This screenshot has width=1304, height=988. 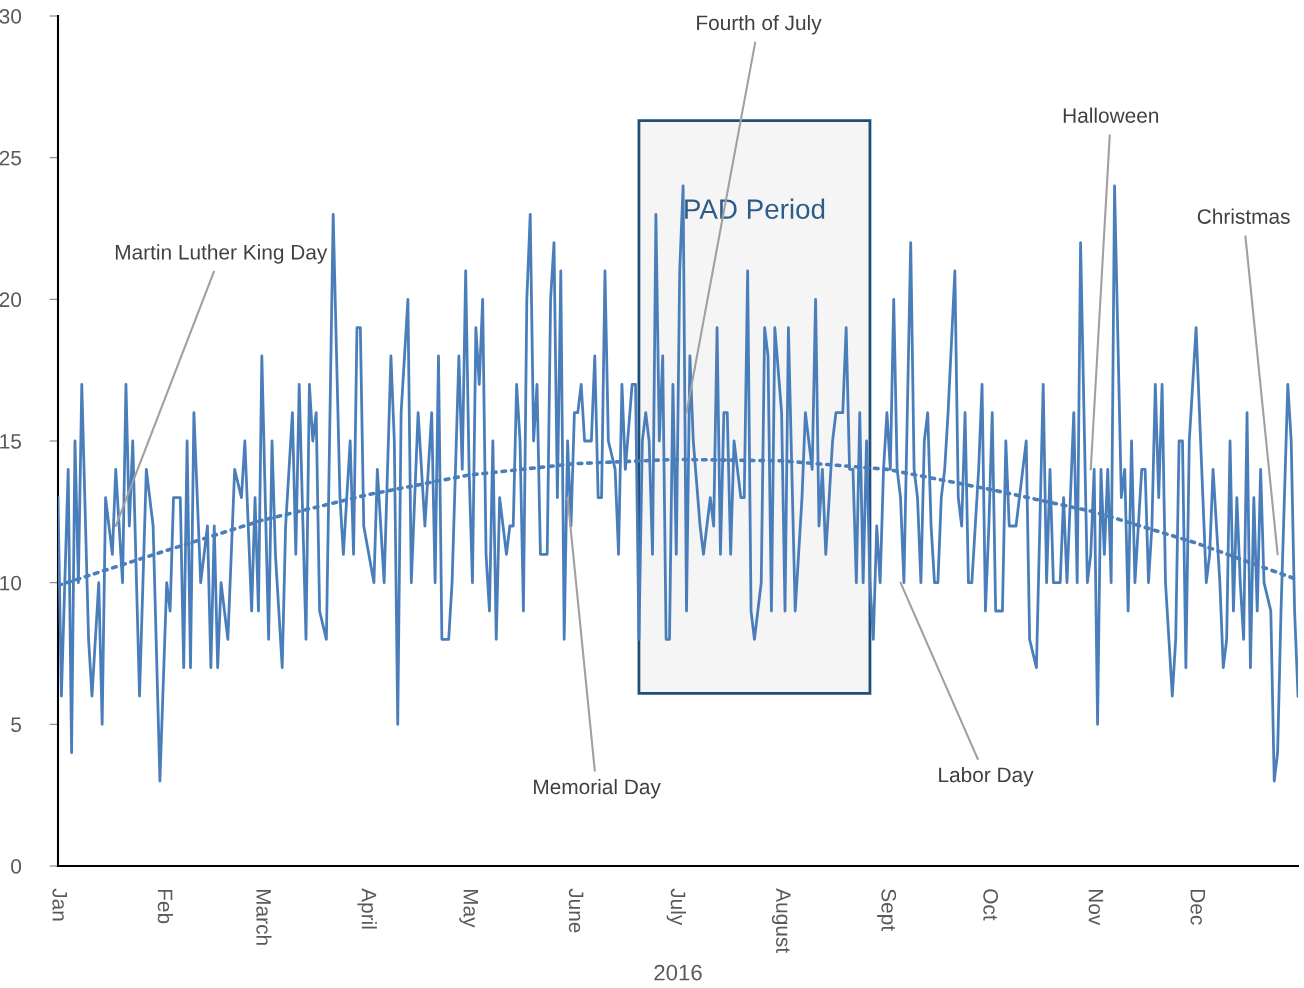 What do you see at coordinates (11, 16) in the screenshot?
I see `y-tick-label: 30` at bounding box center [11, 16].